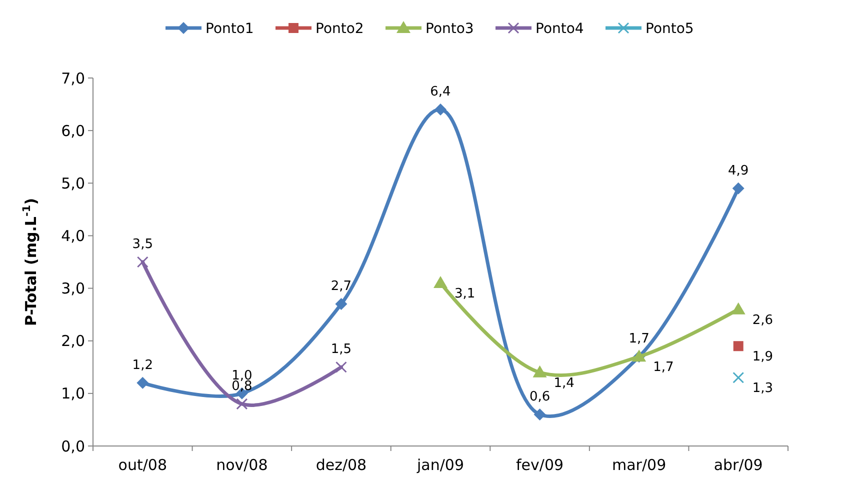 Image resolution: width=850 pixels, height=496 pixels. I want to click on data-label: 2,7, so click(341, 286).